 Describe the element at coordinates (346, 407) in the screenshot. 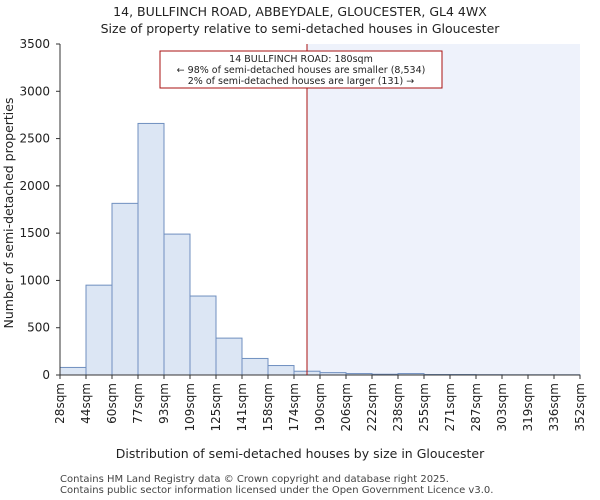

I see `x-tick-label: 206sqm` at that location.